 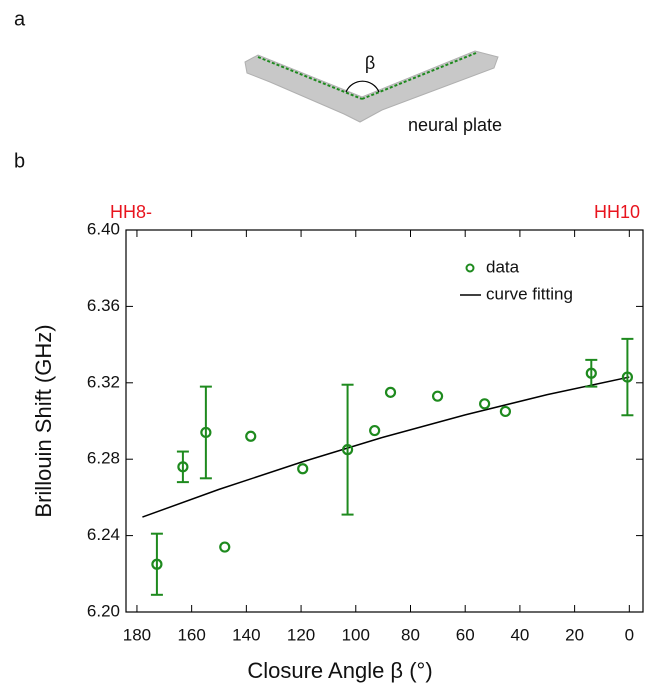 I want to click on neural-plate-diagram: β neural plate, so click(x=373, y=92).